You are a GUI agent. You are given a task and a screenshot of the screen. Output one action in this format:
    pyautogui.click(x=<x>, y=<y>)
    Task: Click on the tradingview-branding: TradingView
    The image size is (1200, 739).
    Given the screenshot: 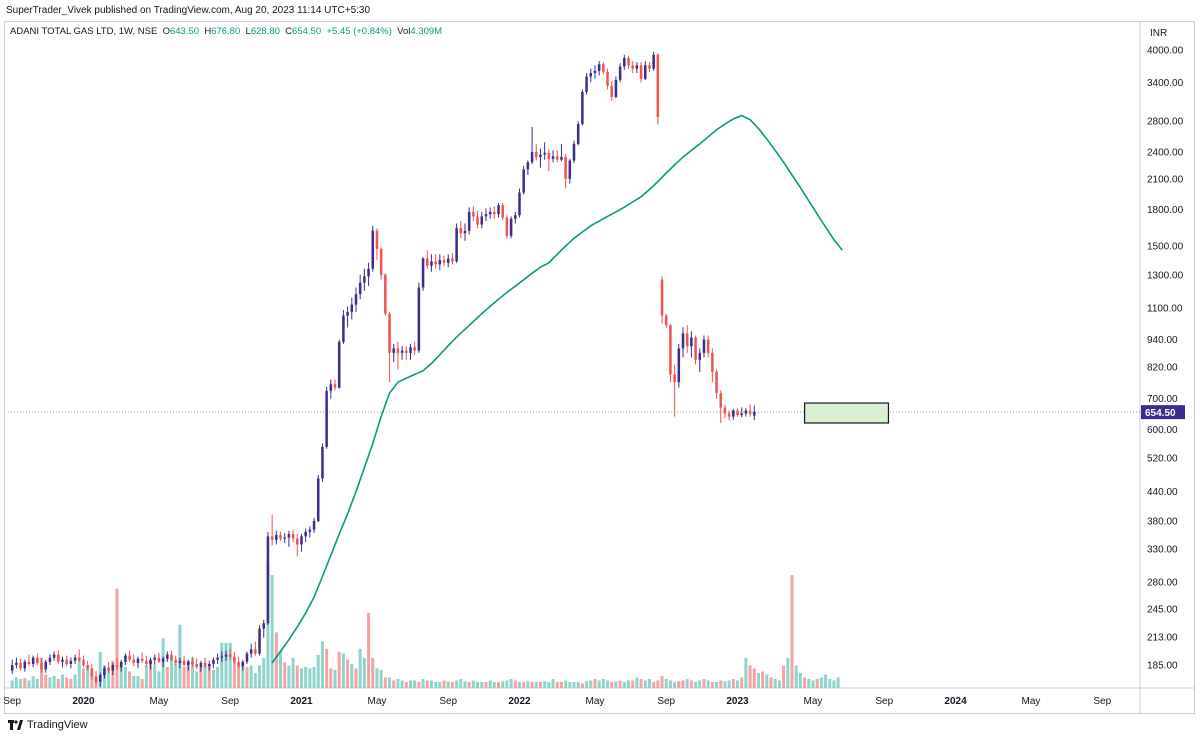 What is the action you would take?
    pyautogui.click(x=48, y=725)
    